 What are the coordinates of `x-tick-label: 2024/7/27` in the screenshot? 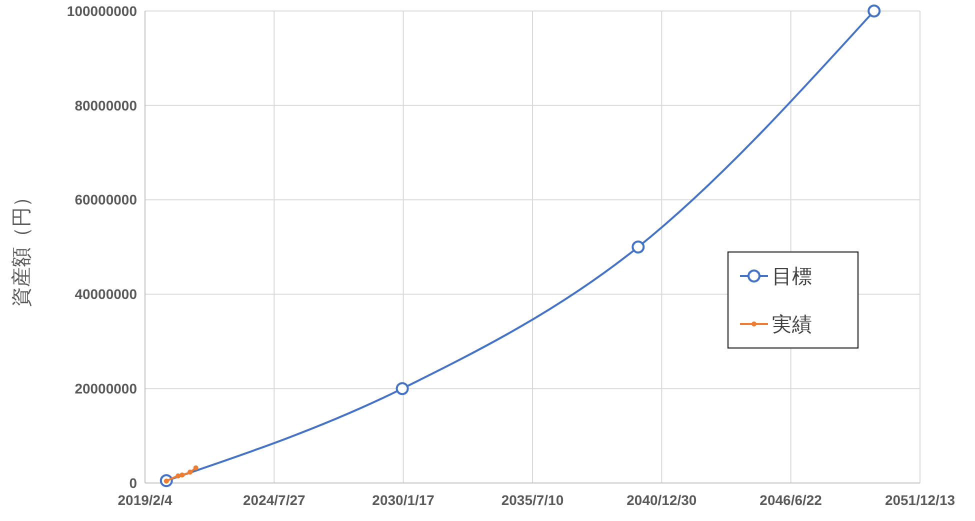 It's located at (274, 500).